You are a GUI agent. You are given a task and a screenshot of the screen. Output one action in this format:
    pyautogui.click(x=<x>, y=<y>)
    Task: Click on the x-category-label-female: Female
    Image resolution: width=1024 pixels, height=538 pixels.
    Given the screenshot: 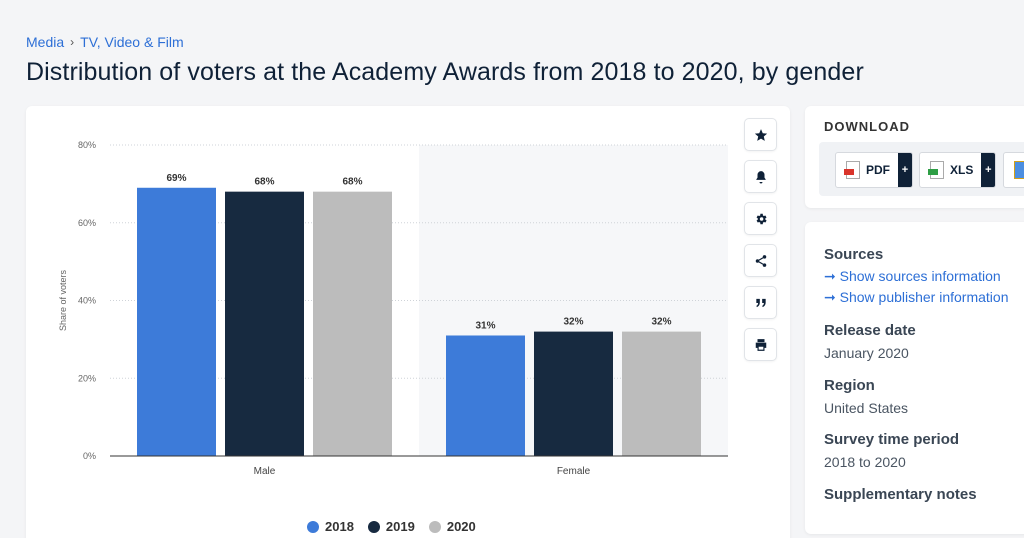 What is the action you would take?
    pyautogui.click(x=574, y=471)
    